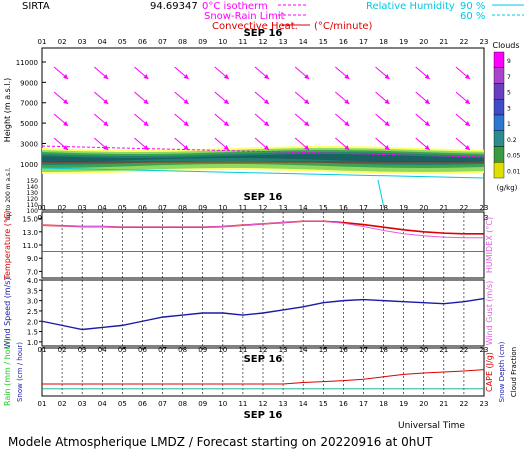 The height and width of the screenshot is (450, 528). Describe the element at coordinates (62, 42) in the screenshot. I see `p1-top-tick-02: 02` at that location.